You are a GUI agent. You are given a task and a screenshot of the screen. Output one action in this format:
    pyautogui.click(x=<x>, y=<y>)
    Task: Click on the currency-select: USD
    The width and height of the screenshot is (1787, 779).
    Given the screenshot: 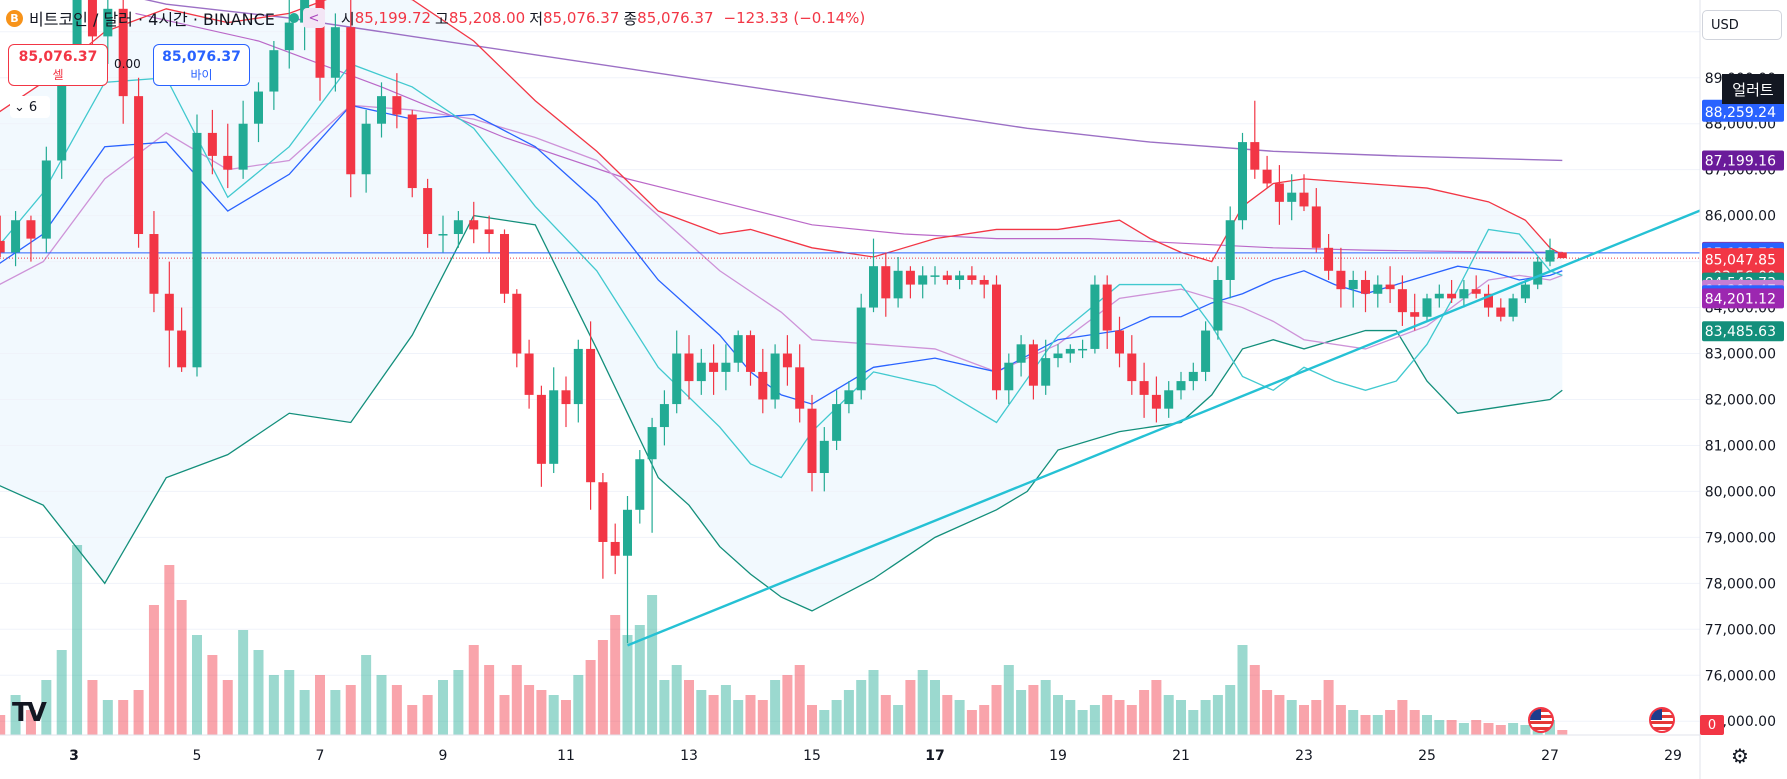 What is the action you would take?
    pyautogui.click(x=1742, y=25)
    